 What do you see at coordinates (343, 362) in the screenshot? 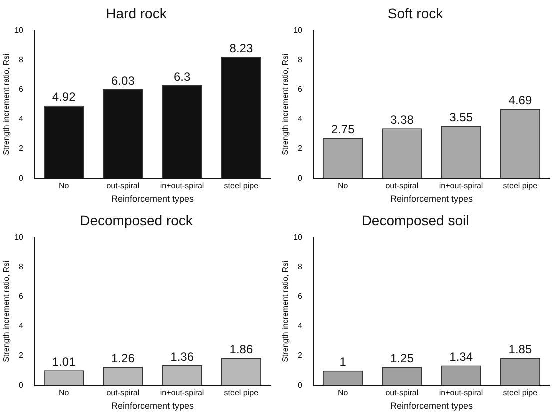
I see `data-label: 1` at bounding box center [343, 362].